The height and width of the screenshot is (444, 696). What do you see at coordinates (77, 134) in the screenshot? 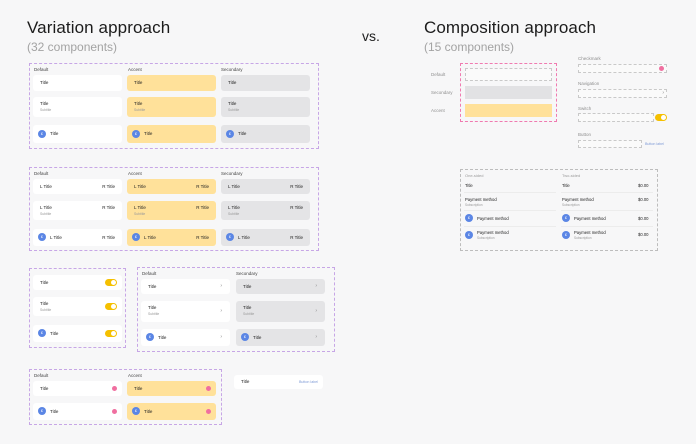
I see `card-default-avatar: £ Title` at bounding box center [77, 134].